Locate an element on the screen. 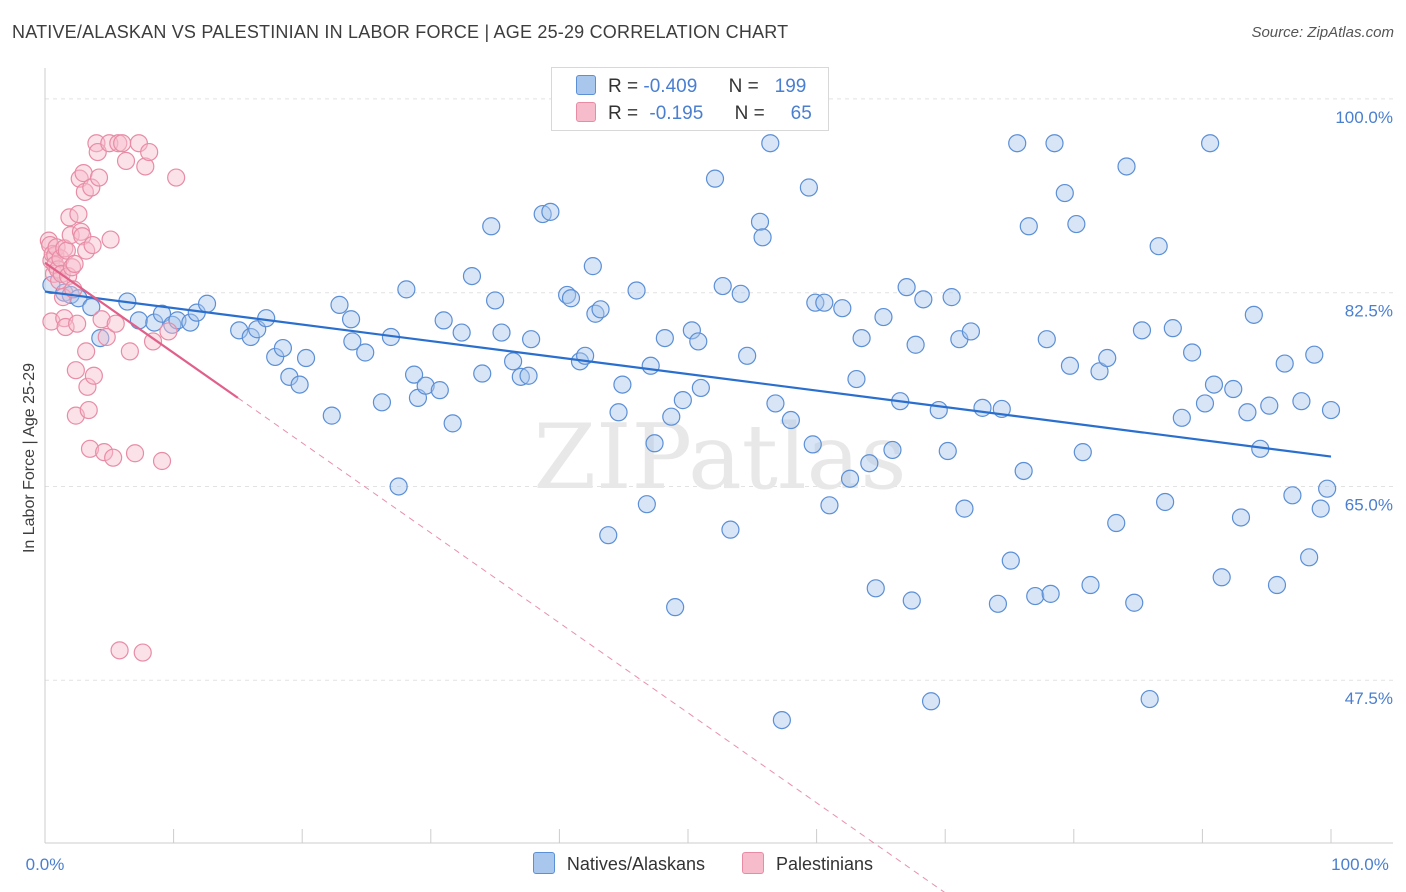 This screenshot has width=1406, height=892. legend-item-palestinians: Palestinians is located at coordinates (807, 863).